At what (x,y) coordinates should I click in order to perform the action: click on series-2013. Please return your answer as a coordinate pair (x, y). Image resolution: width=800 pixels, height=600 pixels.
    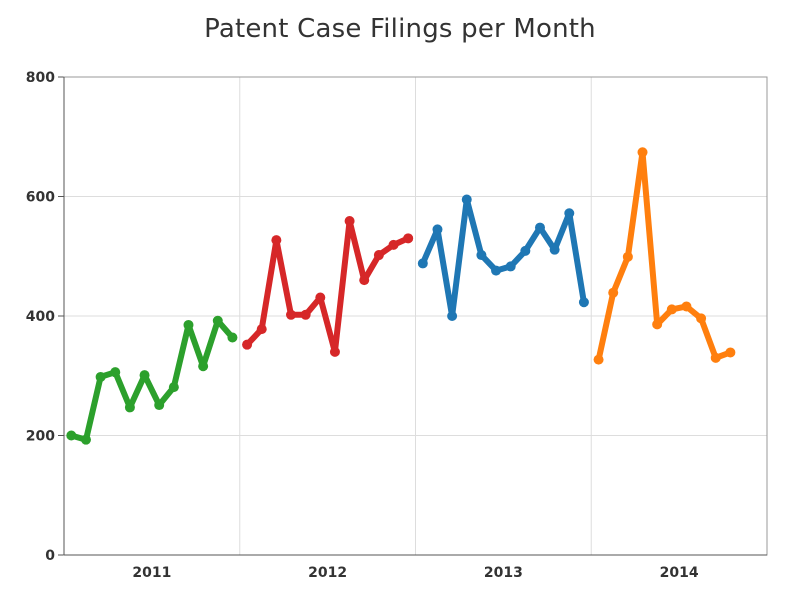
    Looking at the image, I should click on (503, 257).